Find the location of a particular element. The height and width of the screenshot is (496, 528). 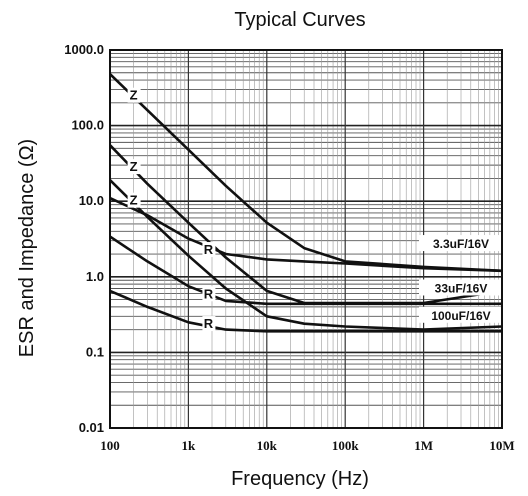

x-axis-label: Frequency (Hz) is located at coordinates (300, 479).